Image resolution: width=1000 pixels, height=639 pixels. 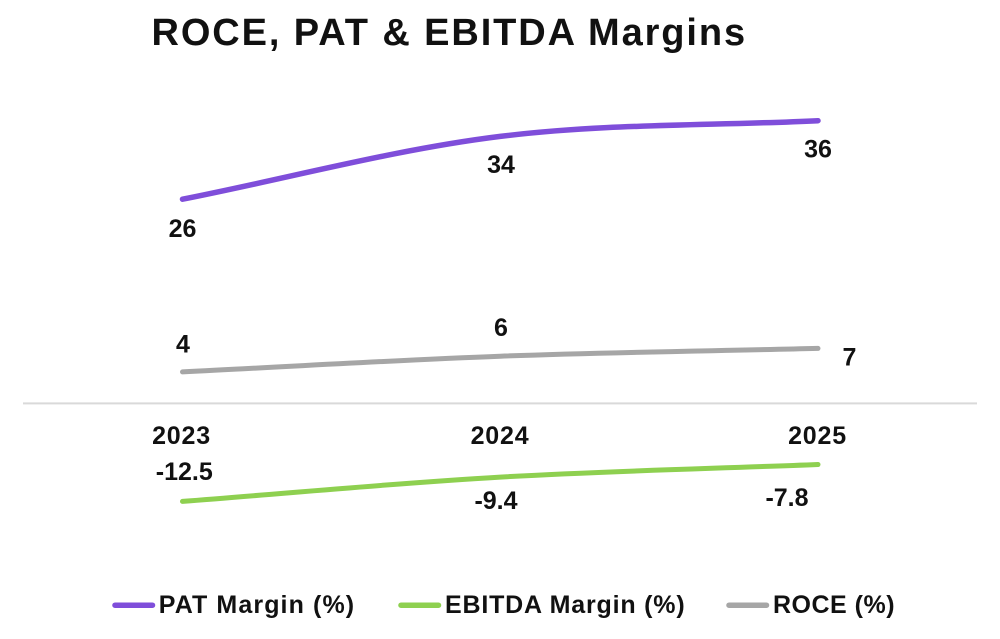 I want to click on svg-text: EBITDA Margin (%), so click(x=565, y=605).